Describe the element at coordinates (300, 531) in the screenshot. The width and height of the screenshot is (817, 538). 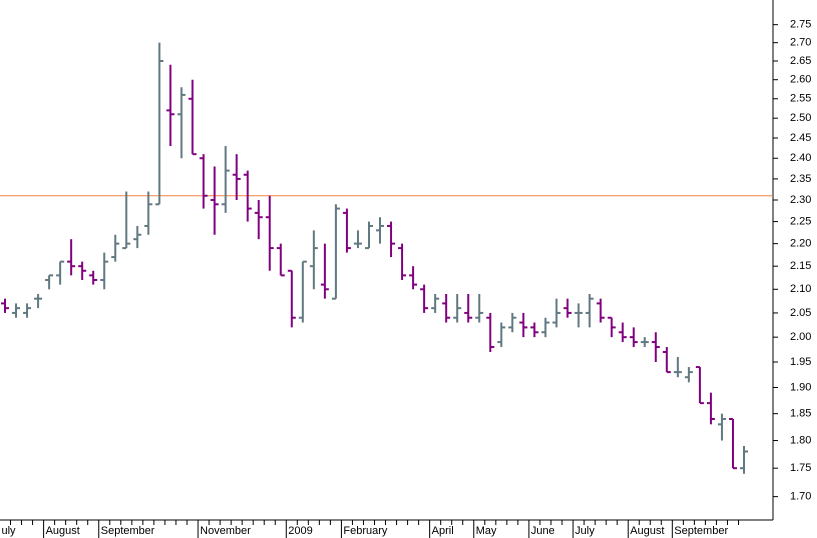
I see `x-tick-label: 2009` at that location.